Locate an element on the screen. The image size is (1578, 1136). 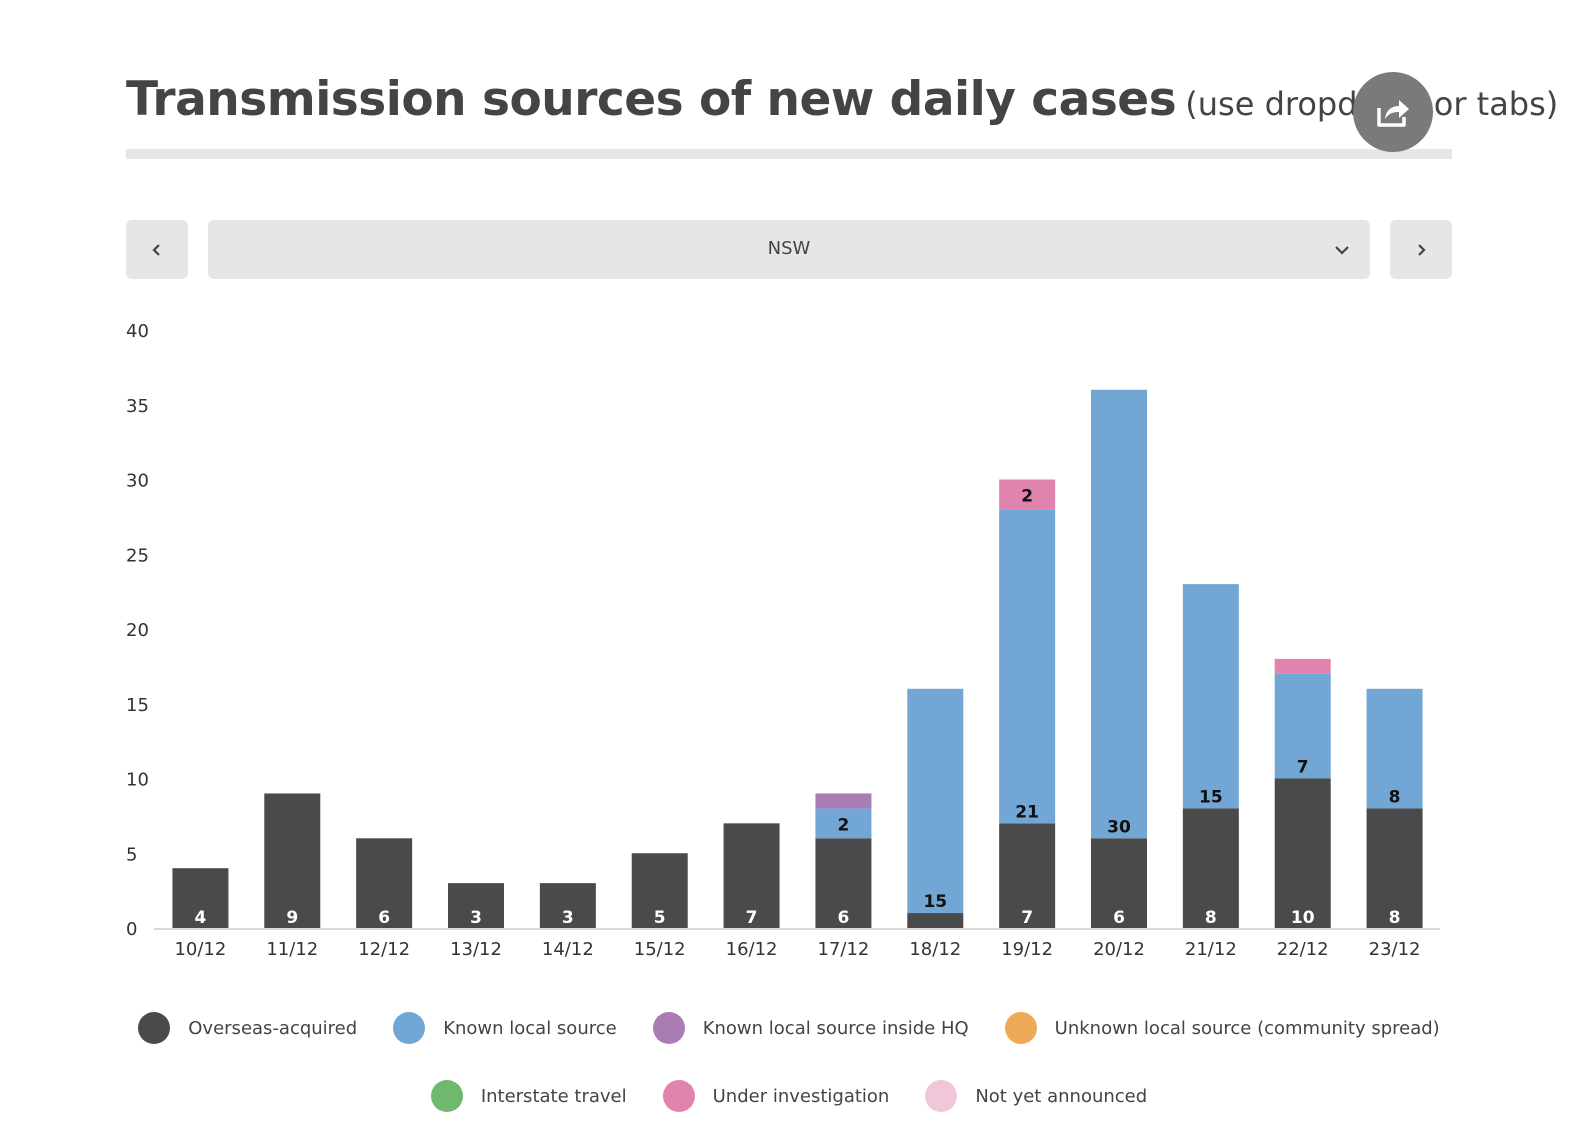
y-tick-label: 40 is located at coordinates (137, 331).